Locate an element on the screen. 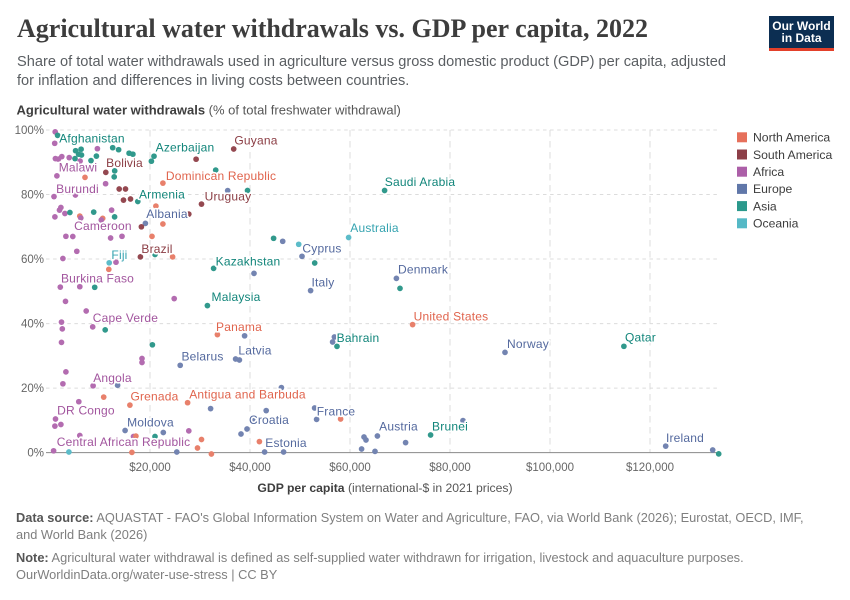 The width and height of the screenshot is (850, 600). svg-text: Africa is located at coordinates (768, 172).